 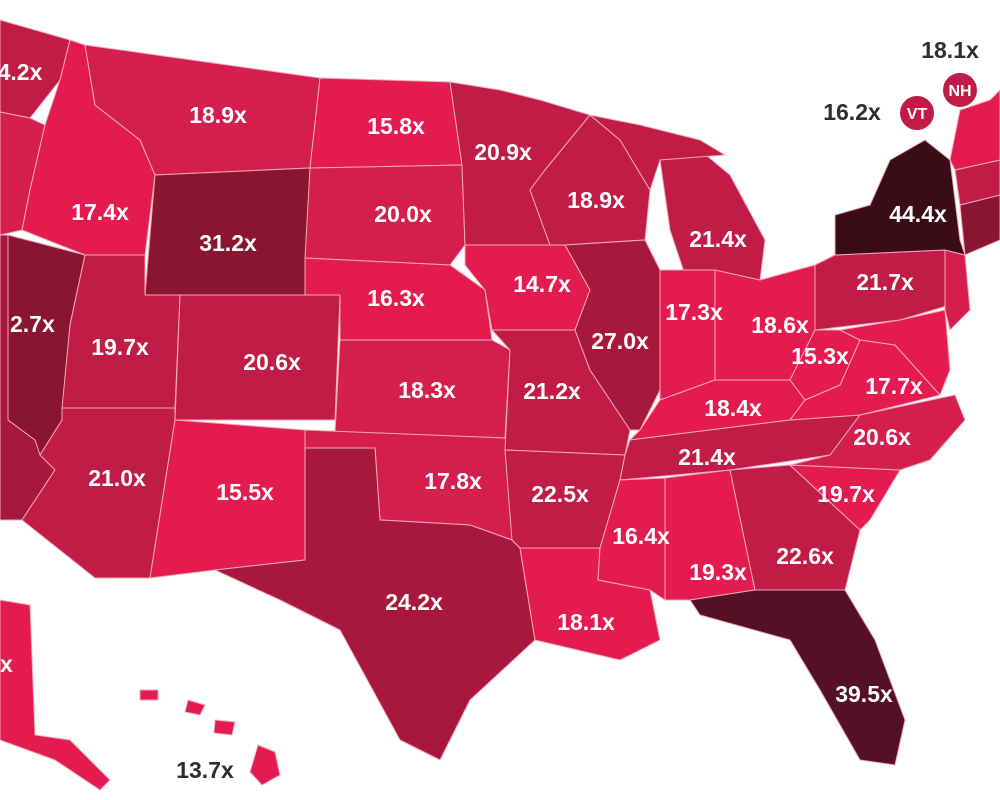 What do you see at coordinates (885, 282) in the screenshot?
I see `label-pennsylvania: 21.7x` at bounding box center [885, 282].